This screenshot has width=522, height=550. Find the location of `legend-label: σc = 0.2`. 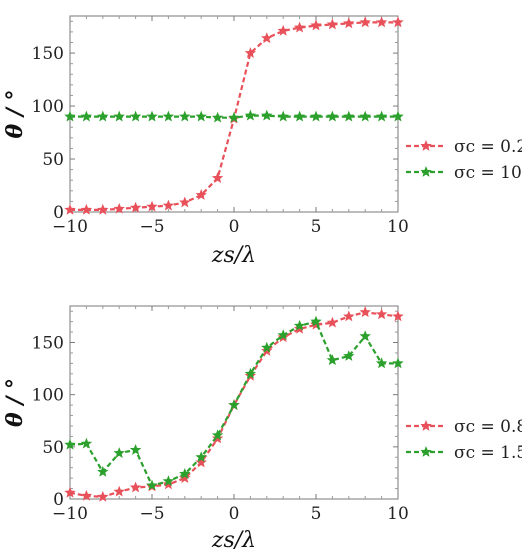

legend-label: σc = 0.2 is located at coordinates (488, 147).